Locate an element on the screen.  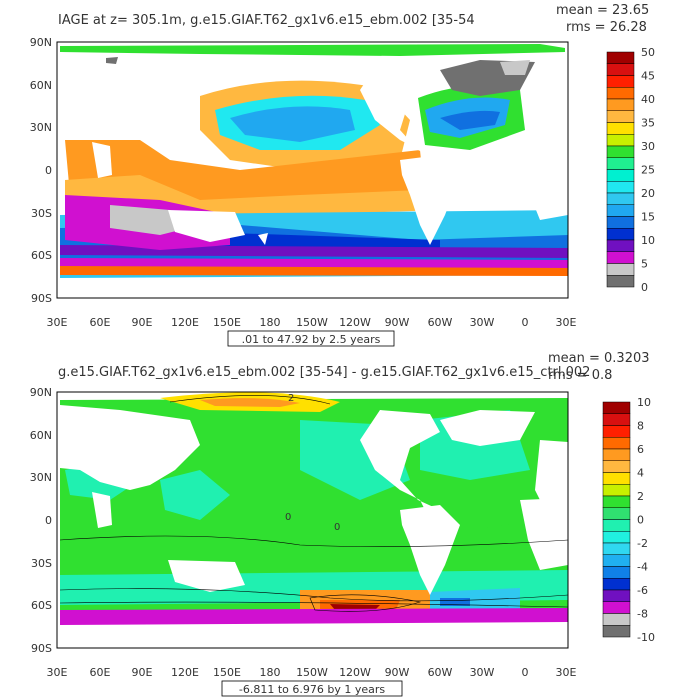
colorbar-label: 6 is located at coordinates (640, 449).